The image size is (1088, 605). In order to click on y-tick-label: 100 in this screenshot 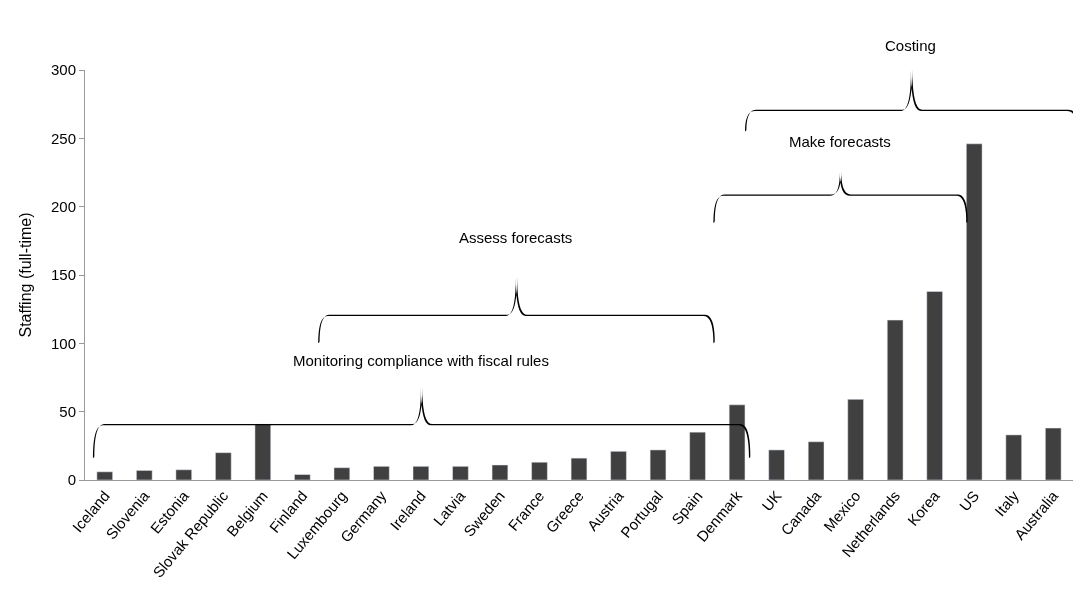, I will do `click(63, 343)`.